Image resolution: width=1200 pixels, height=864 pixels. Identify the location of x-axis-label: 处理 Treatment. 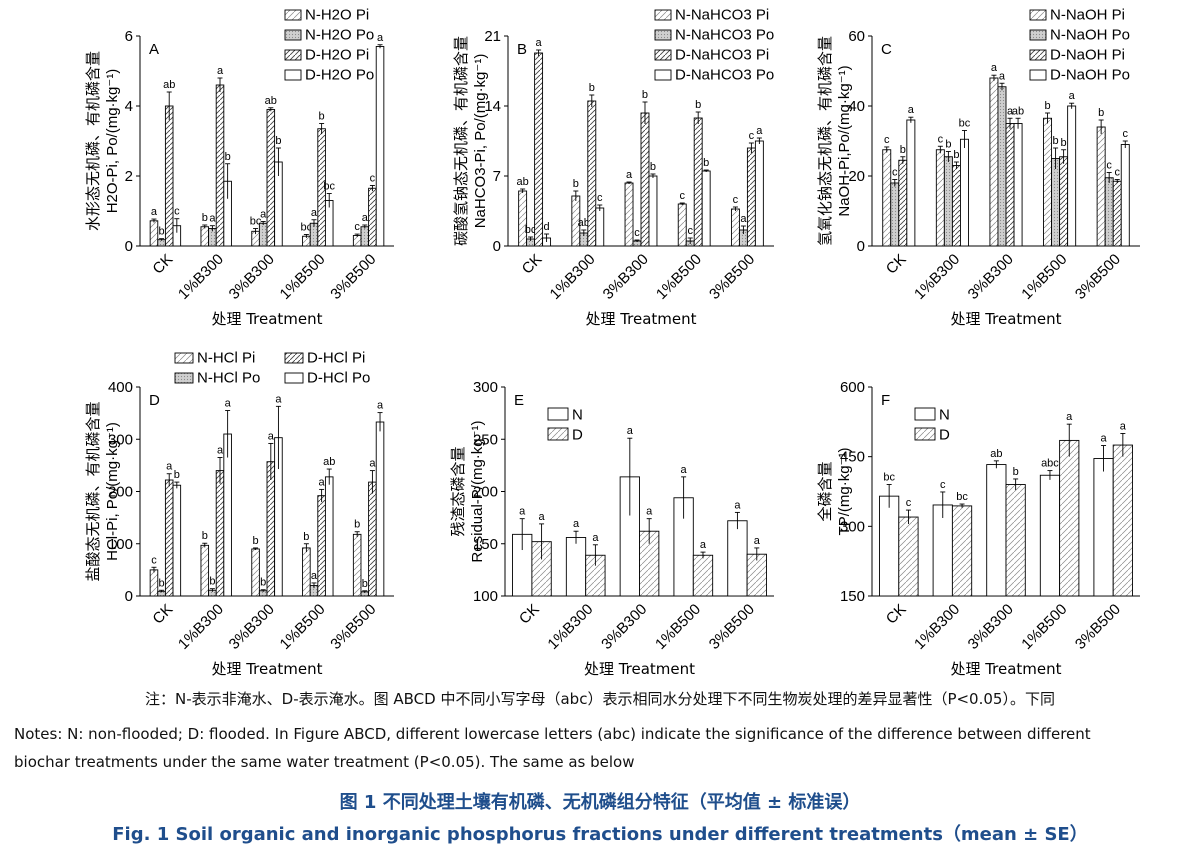
(640, 319).